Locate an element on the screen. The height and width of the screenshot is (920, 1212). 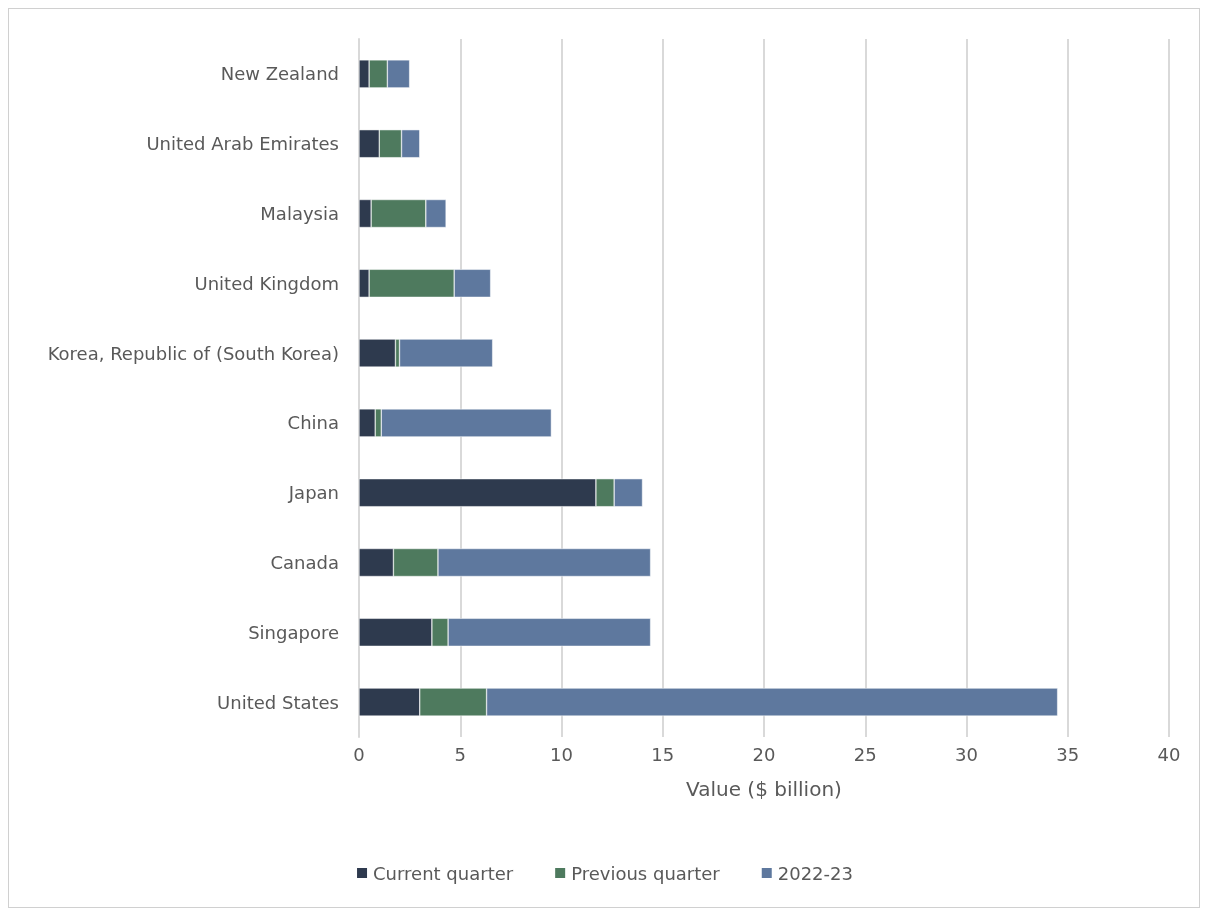
legend-label: Previous quarter is located at coordinates (646, 873).